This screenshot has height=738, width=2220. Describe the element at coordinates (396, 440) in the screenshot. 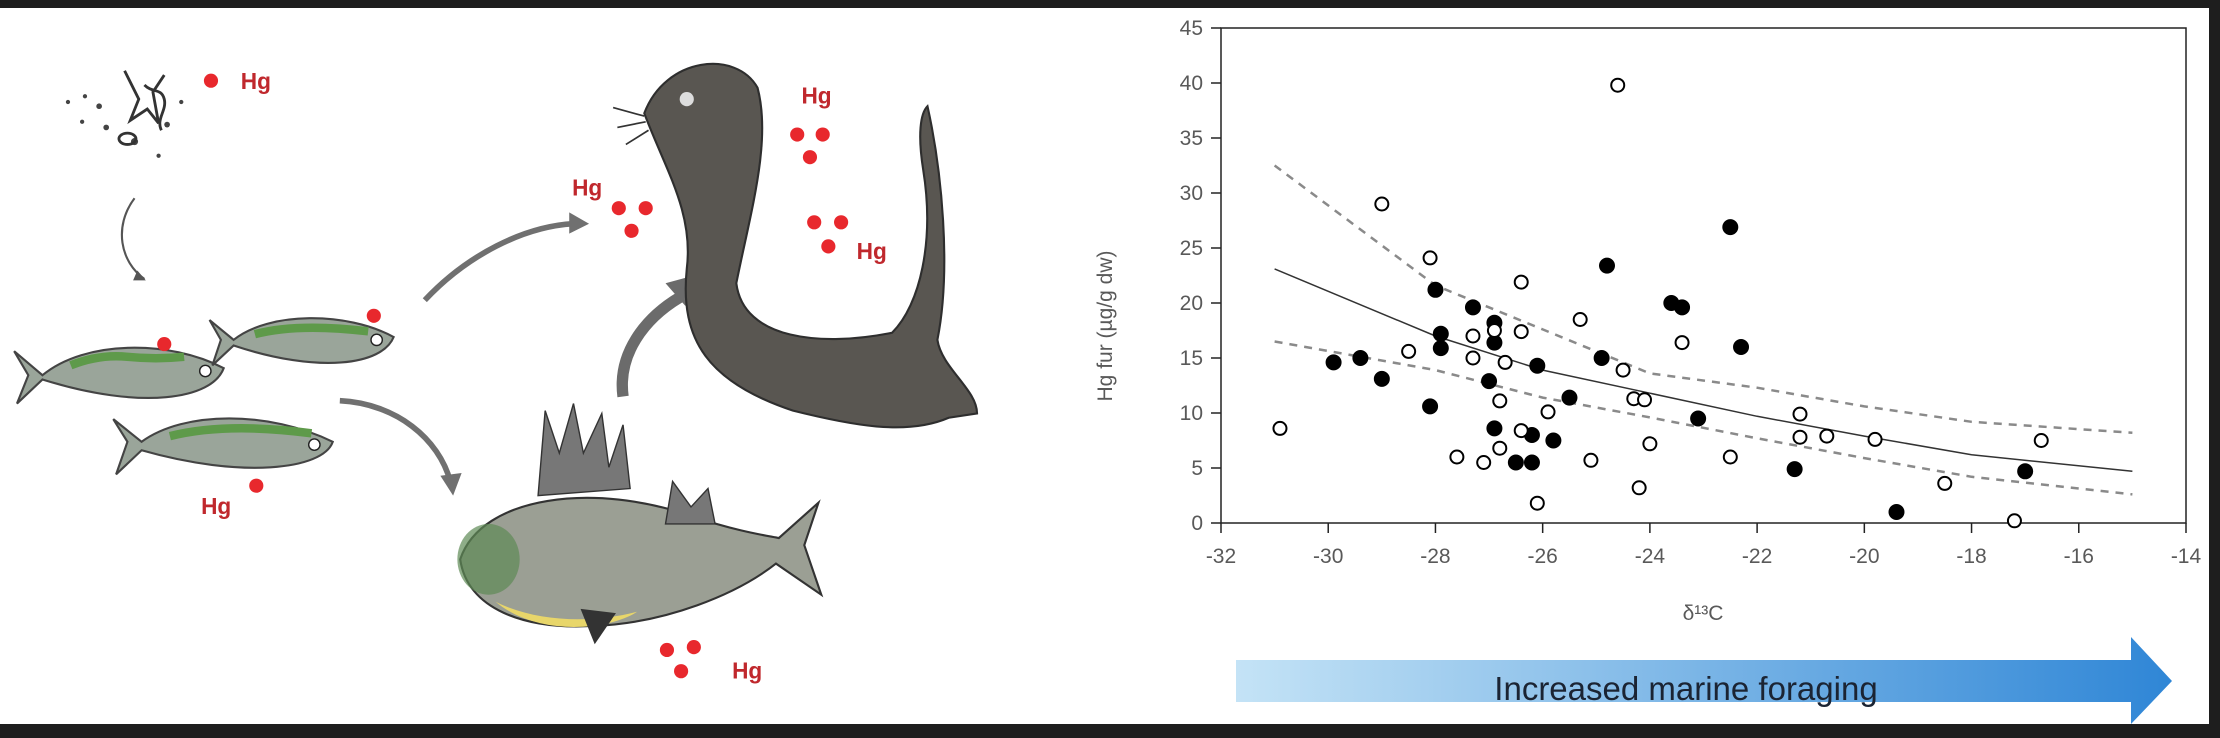

I see `arrow-fish-to-perch` at that location.